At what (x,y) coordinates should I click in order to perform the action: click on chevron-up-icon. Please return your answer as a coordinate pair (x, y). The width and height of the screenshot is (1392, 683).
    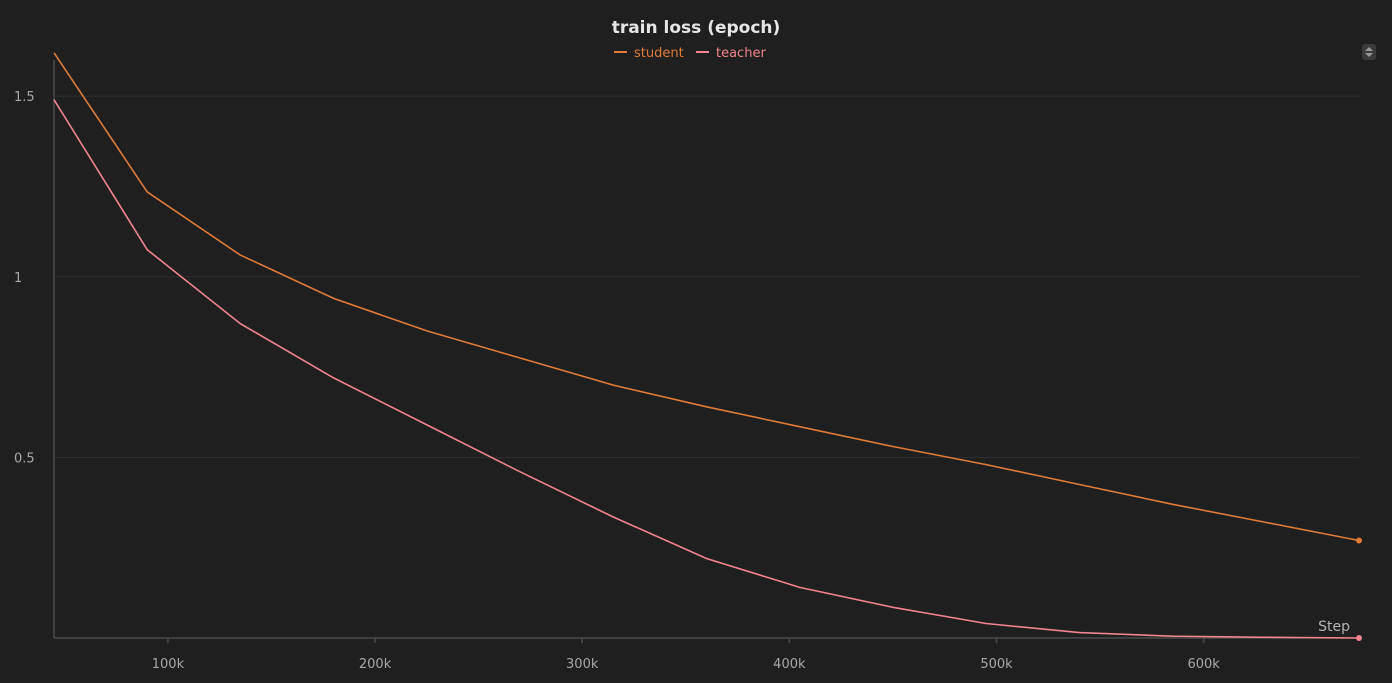
    Looking at the image, I should click on (1369, 49).